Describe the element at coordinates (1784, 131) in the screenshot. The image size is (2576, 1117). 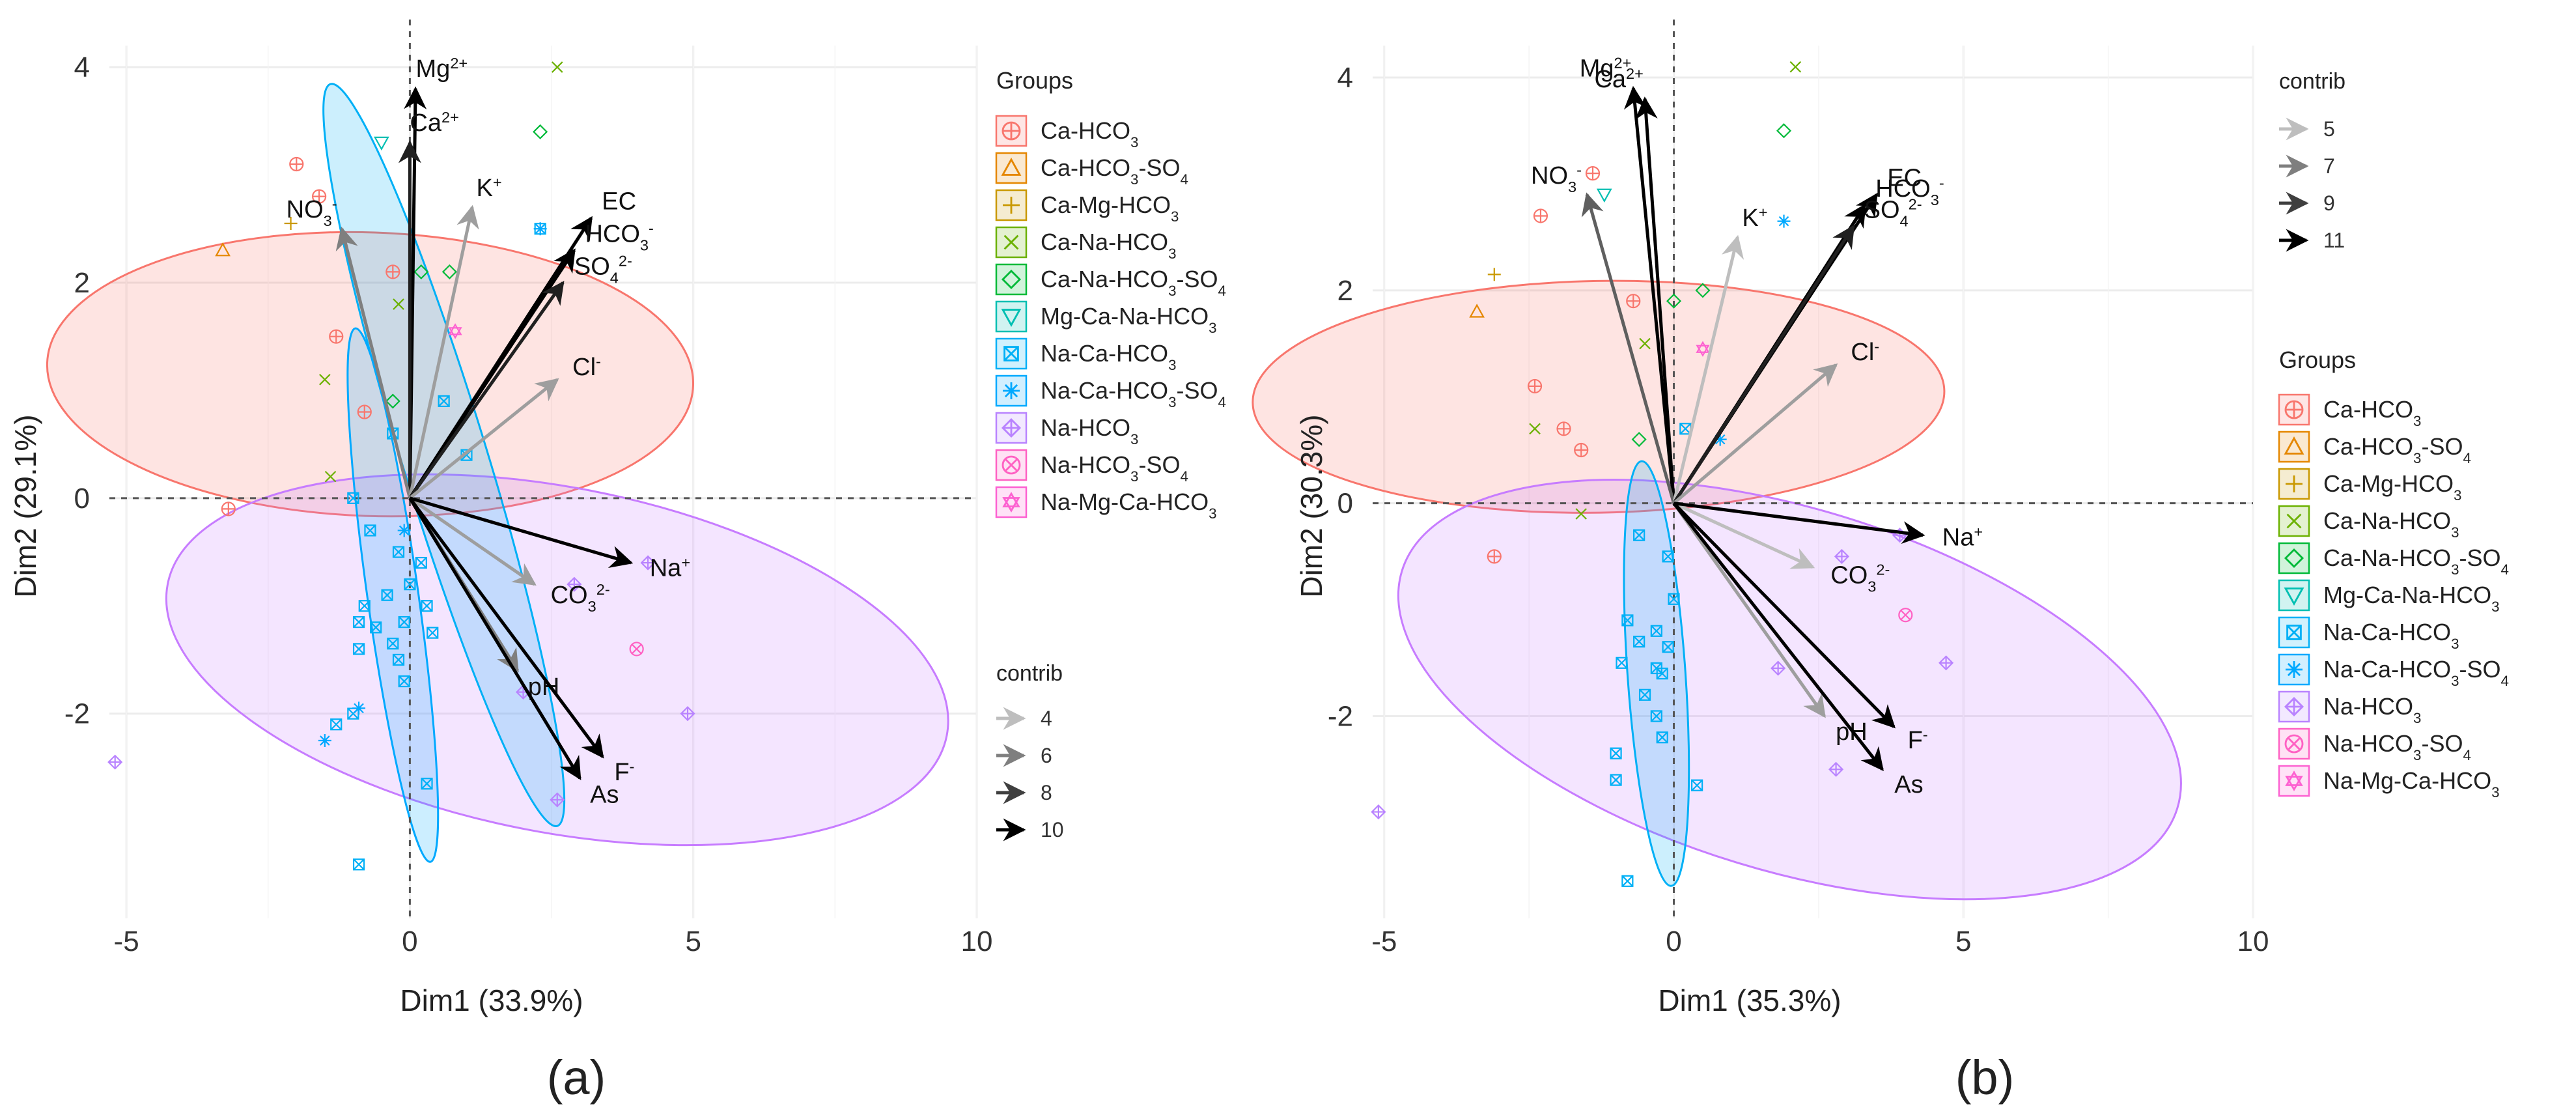
I see `panel-b-point-ca-na-hco3-so4` at that location.